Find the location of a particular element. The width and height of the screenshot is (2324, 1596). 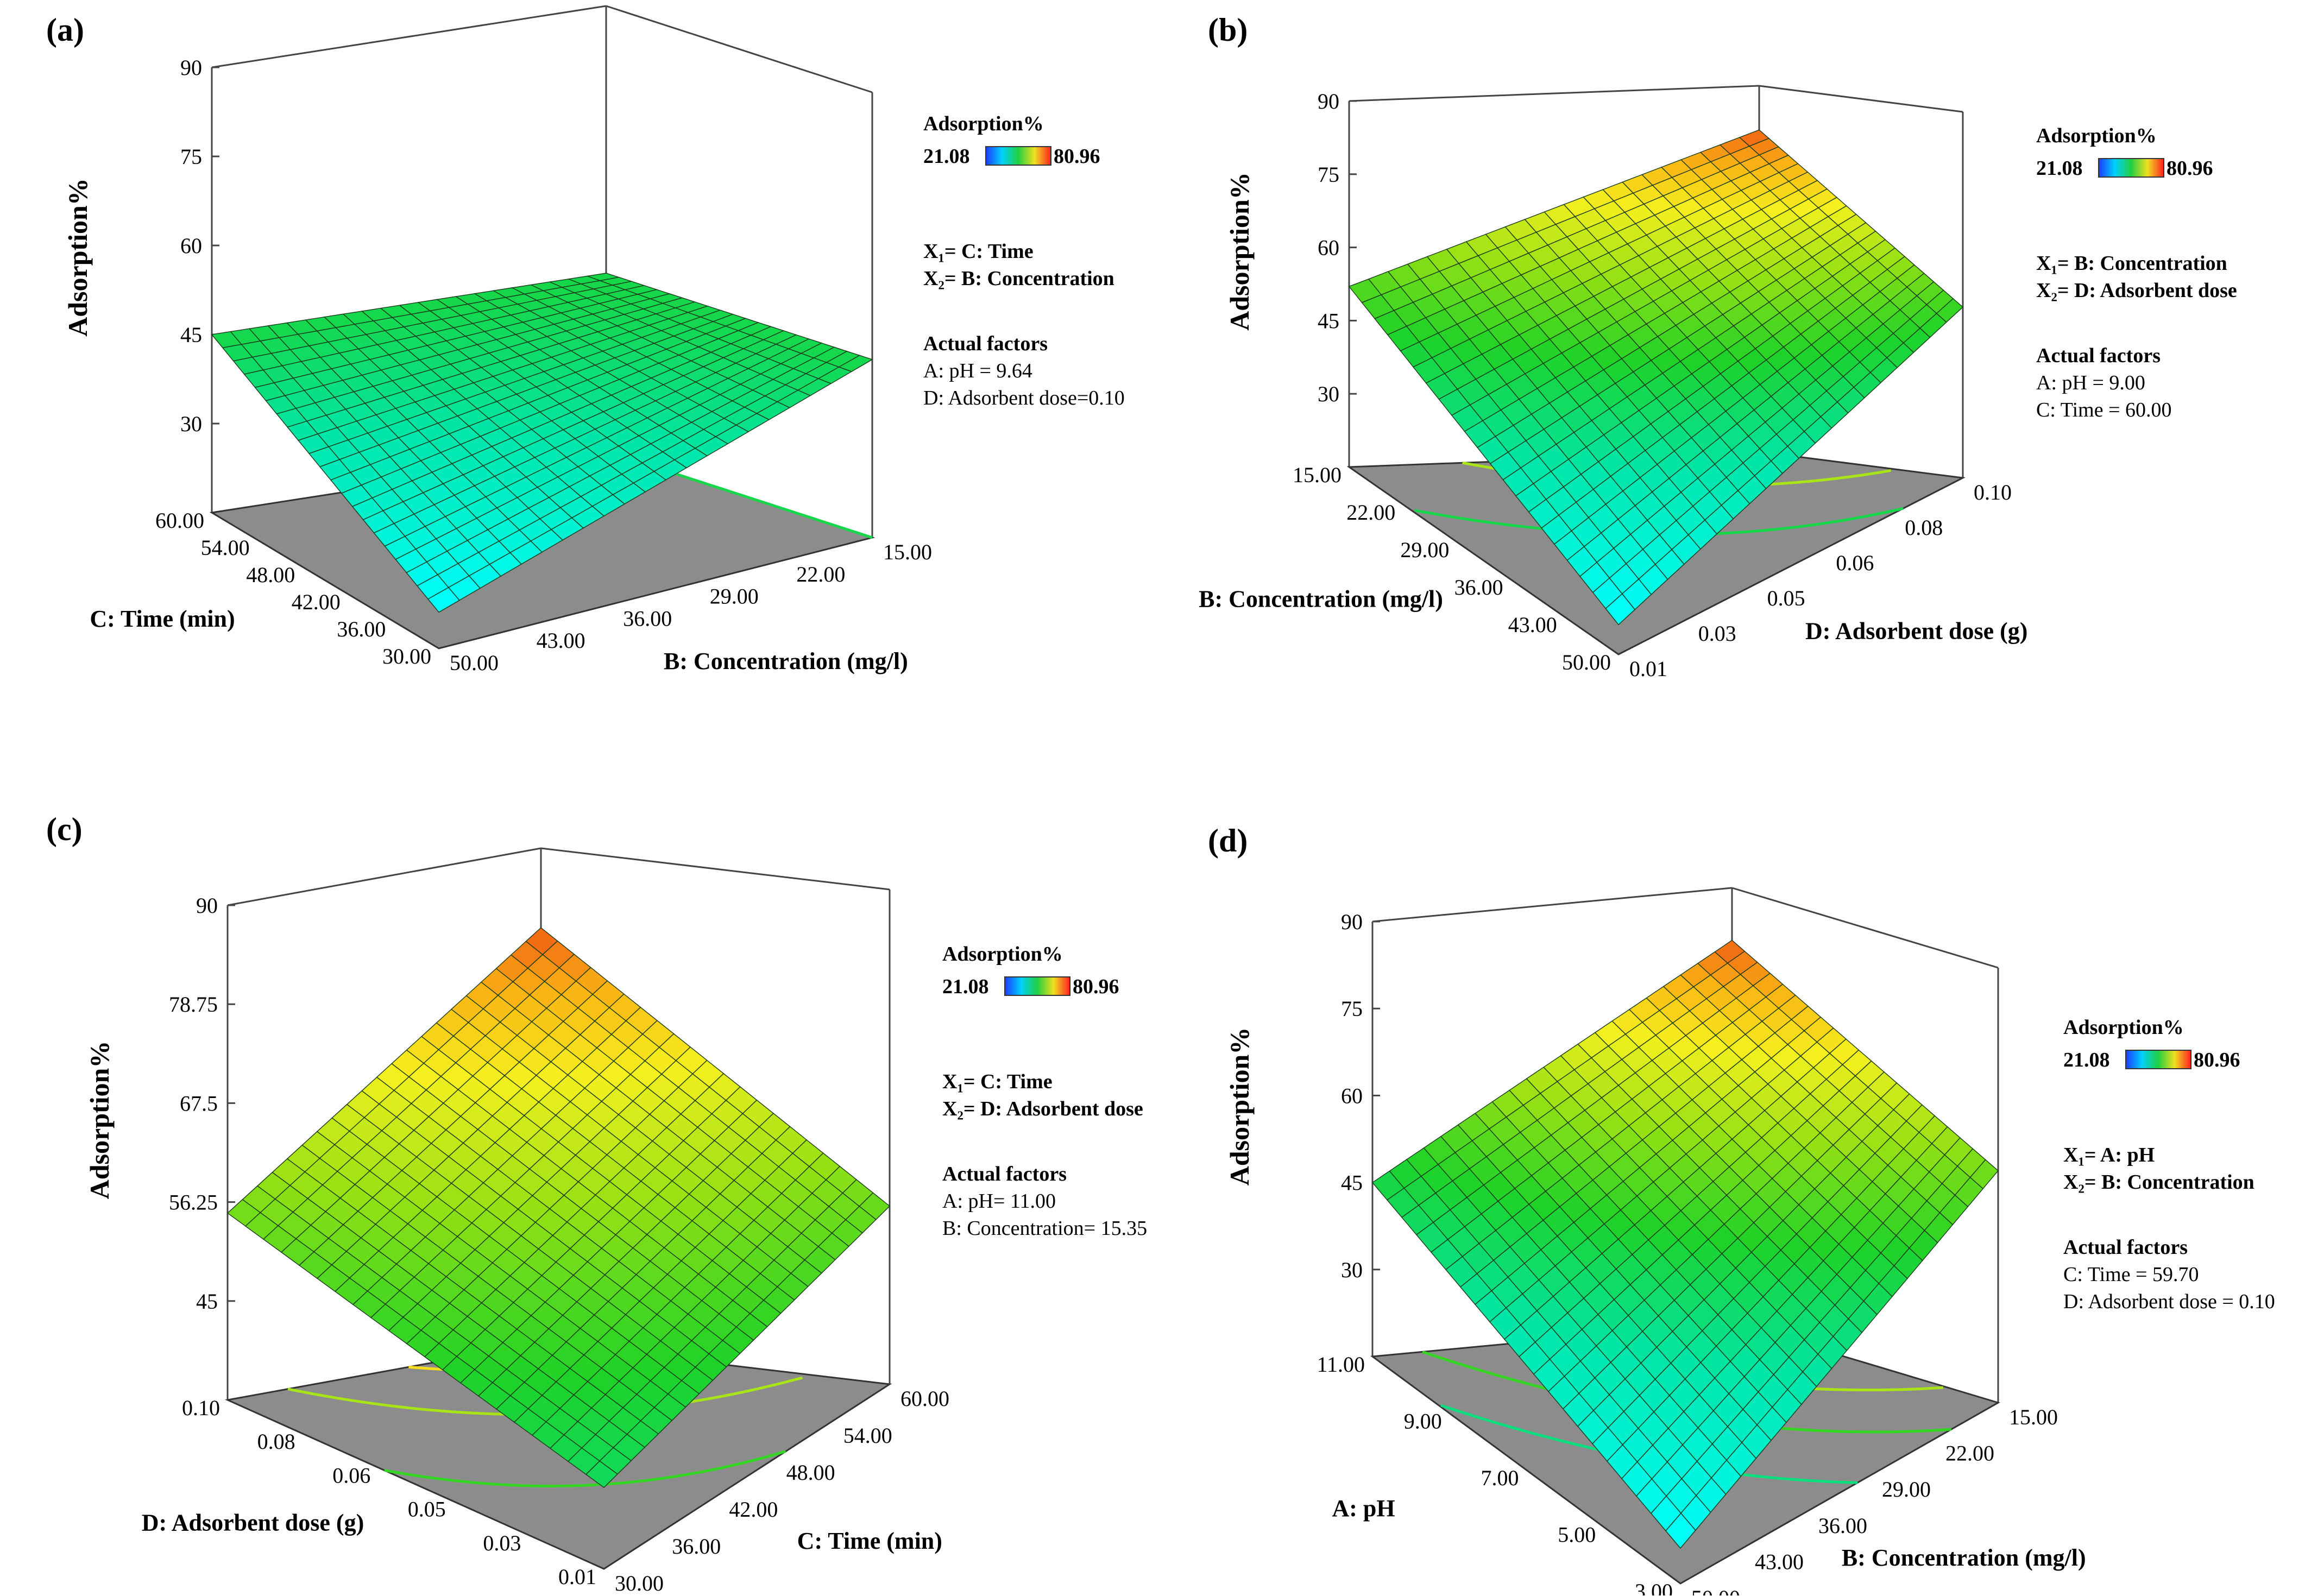

actual-factor-value: D: Adsorbent dose=0.10 is located at coordinates (1024, 398).